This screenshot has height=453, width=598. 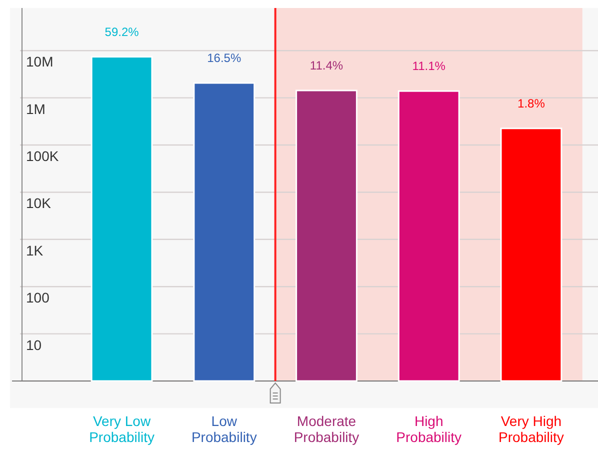 I want to click on x-tick-label: Moderate Probability, so click(x=327, y=429).